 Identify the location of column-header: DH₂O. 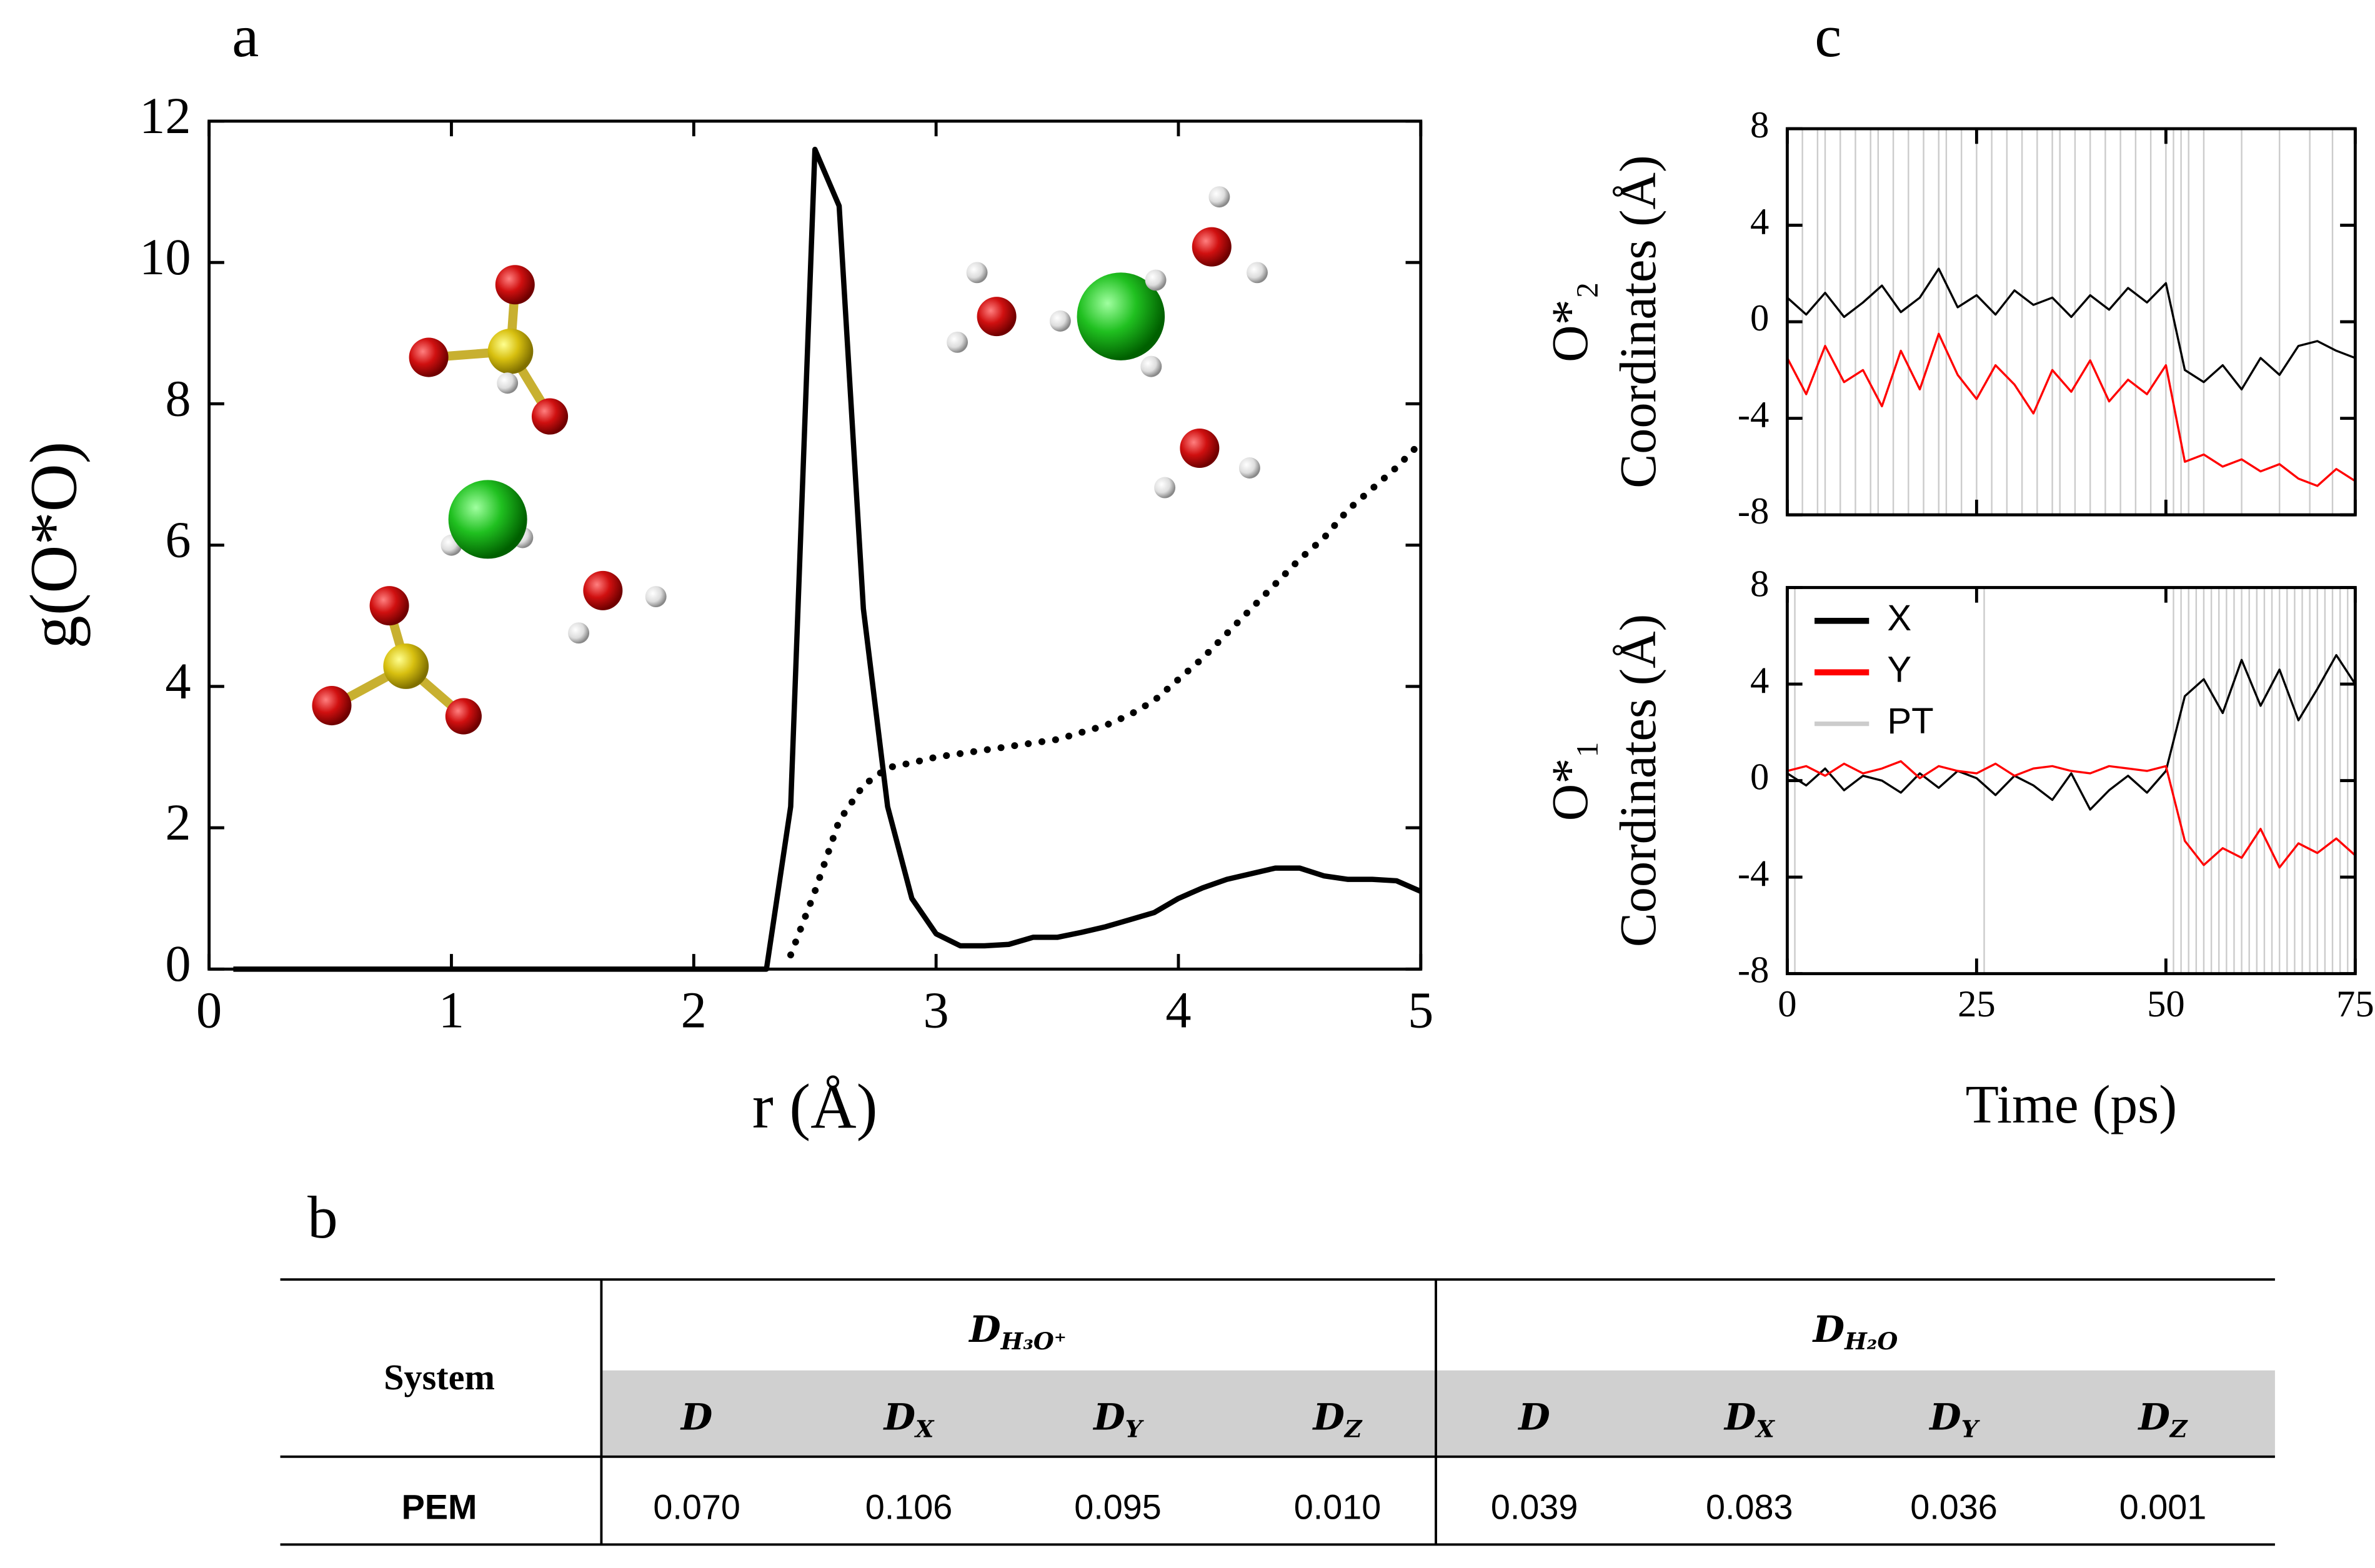
(1855, 1330).